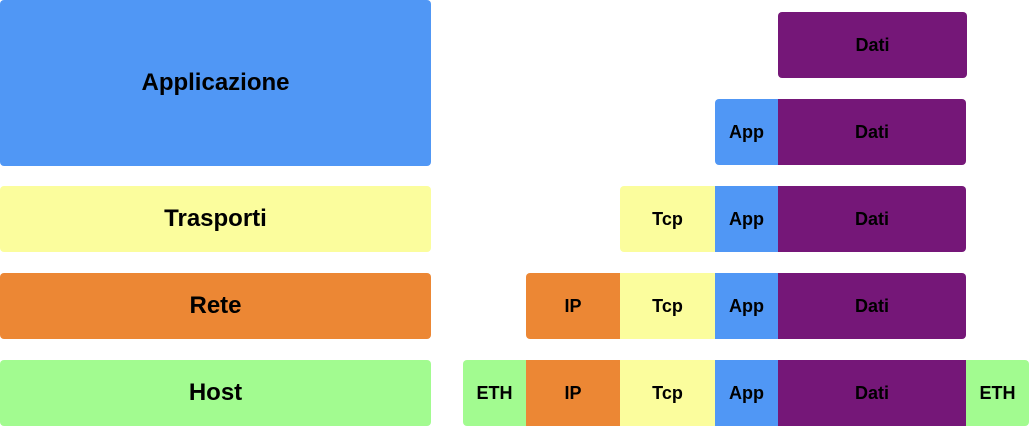 The height and width of the screenshot is (427, 1029). I want to click on row4-data-label: Dati, so click(871, 305).